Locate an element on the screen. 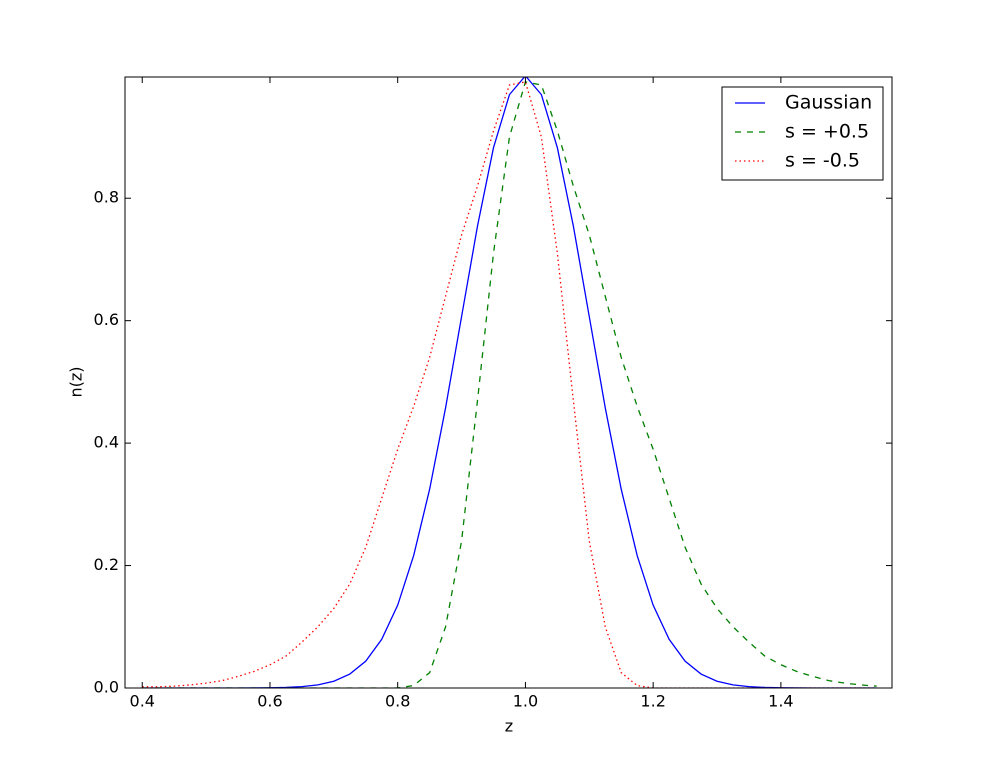  legend-label: s = +0.5 is located at coordinates (827, 132).